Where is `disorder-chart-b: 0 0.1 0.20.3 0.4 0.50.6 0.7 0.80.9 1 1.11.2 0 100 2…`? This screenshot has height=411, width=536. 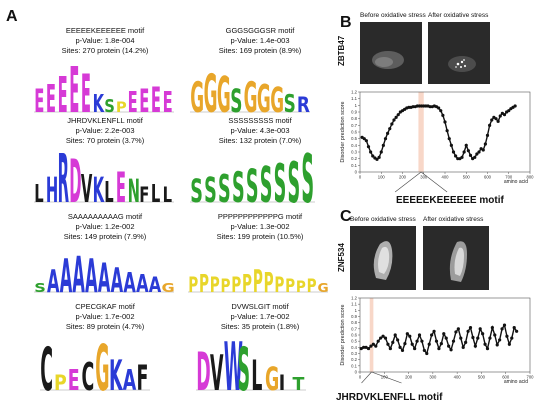
disorder-chart-b: 0 0.1 0.20.3 0.4 0.50.6 0.7 0.80.9 1 1.11.2 0 100 2… is located at coordinates (437, 141).